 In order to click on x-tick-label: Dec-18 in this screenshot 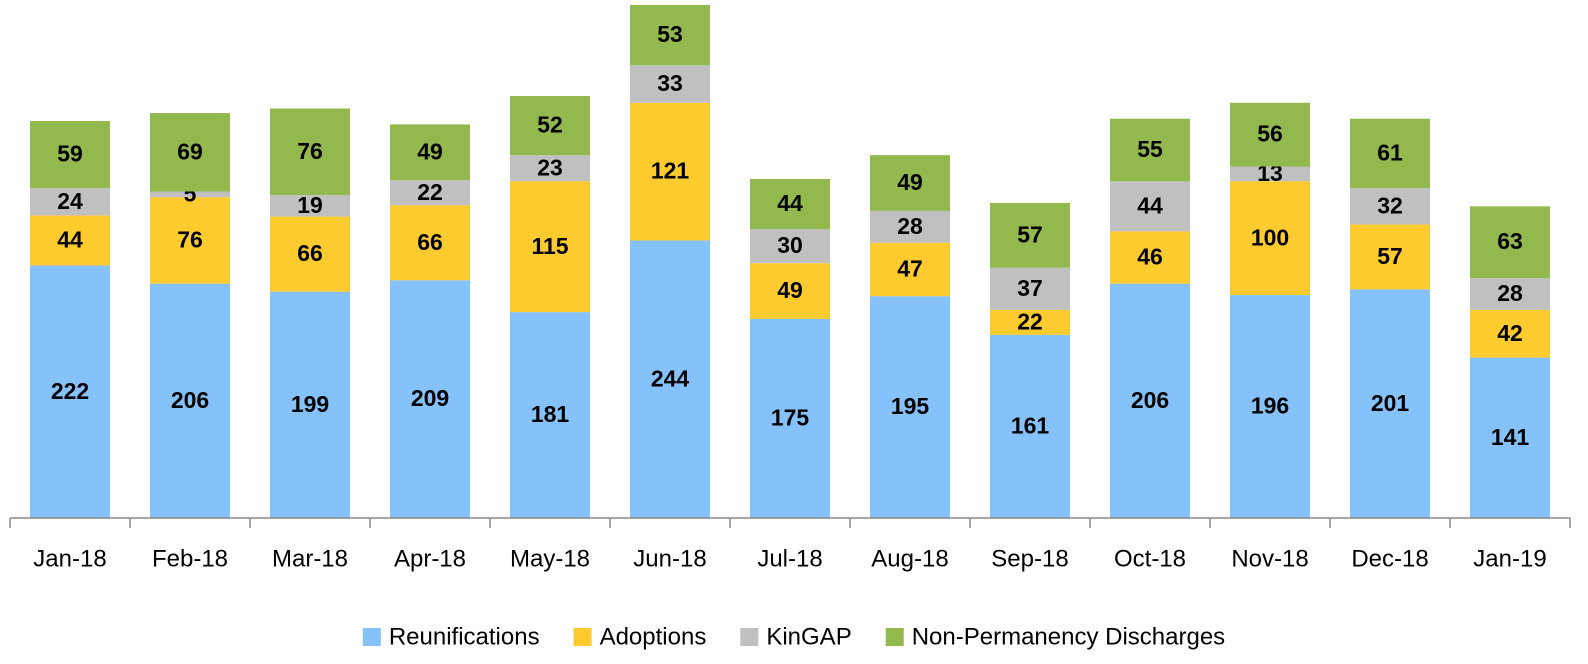, I will do `click(1389, 558)`.